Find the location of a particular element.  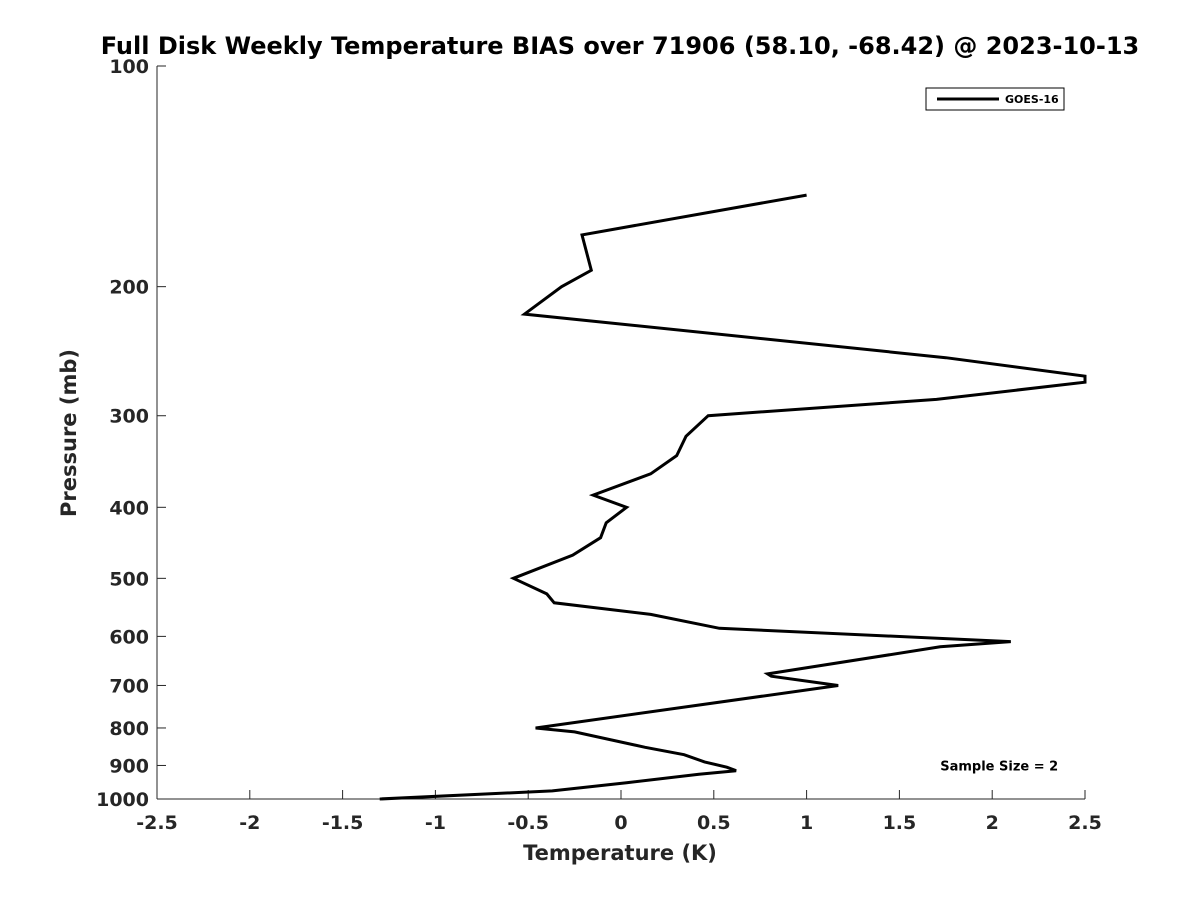

y-axis-label: Pressure (mb) is located at coordinates (69, 433).